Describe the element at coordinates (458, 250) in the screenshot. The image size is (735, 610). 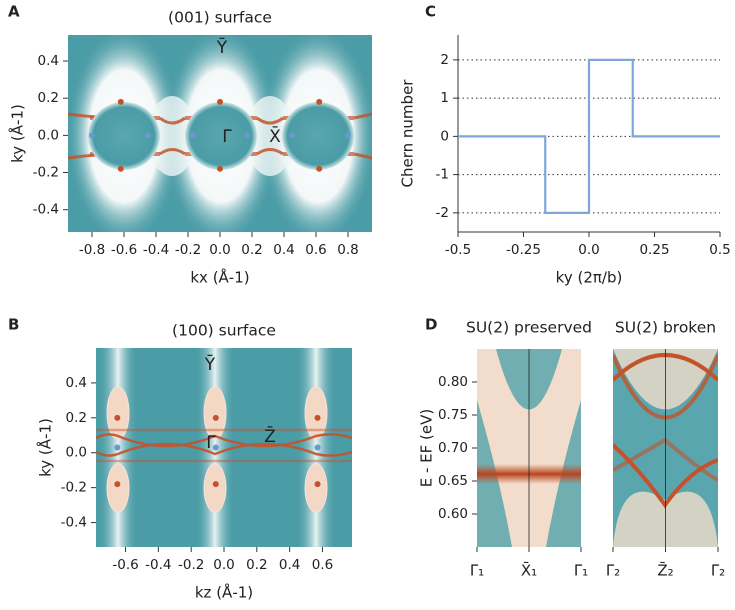
I see `x-tick-label: -0.5` at that location.